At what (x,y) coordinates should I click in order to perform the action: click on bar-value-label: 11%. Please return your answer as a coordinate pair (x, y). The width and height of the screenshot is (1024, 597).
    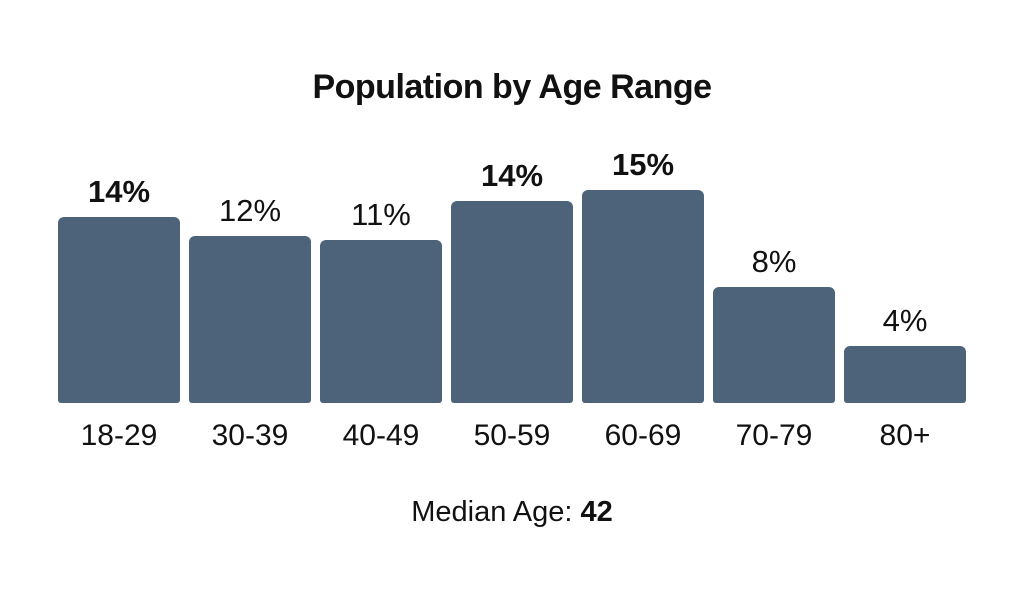
    Looking at the image, I should click on (381, 214).